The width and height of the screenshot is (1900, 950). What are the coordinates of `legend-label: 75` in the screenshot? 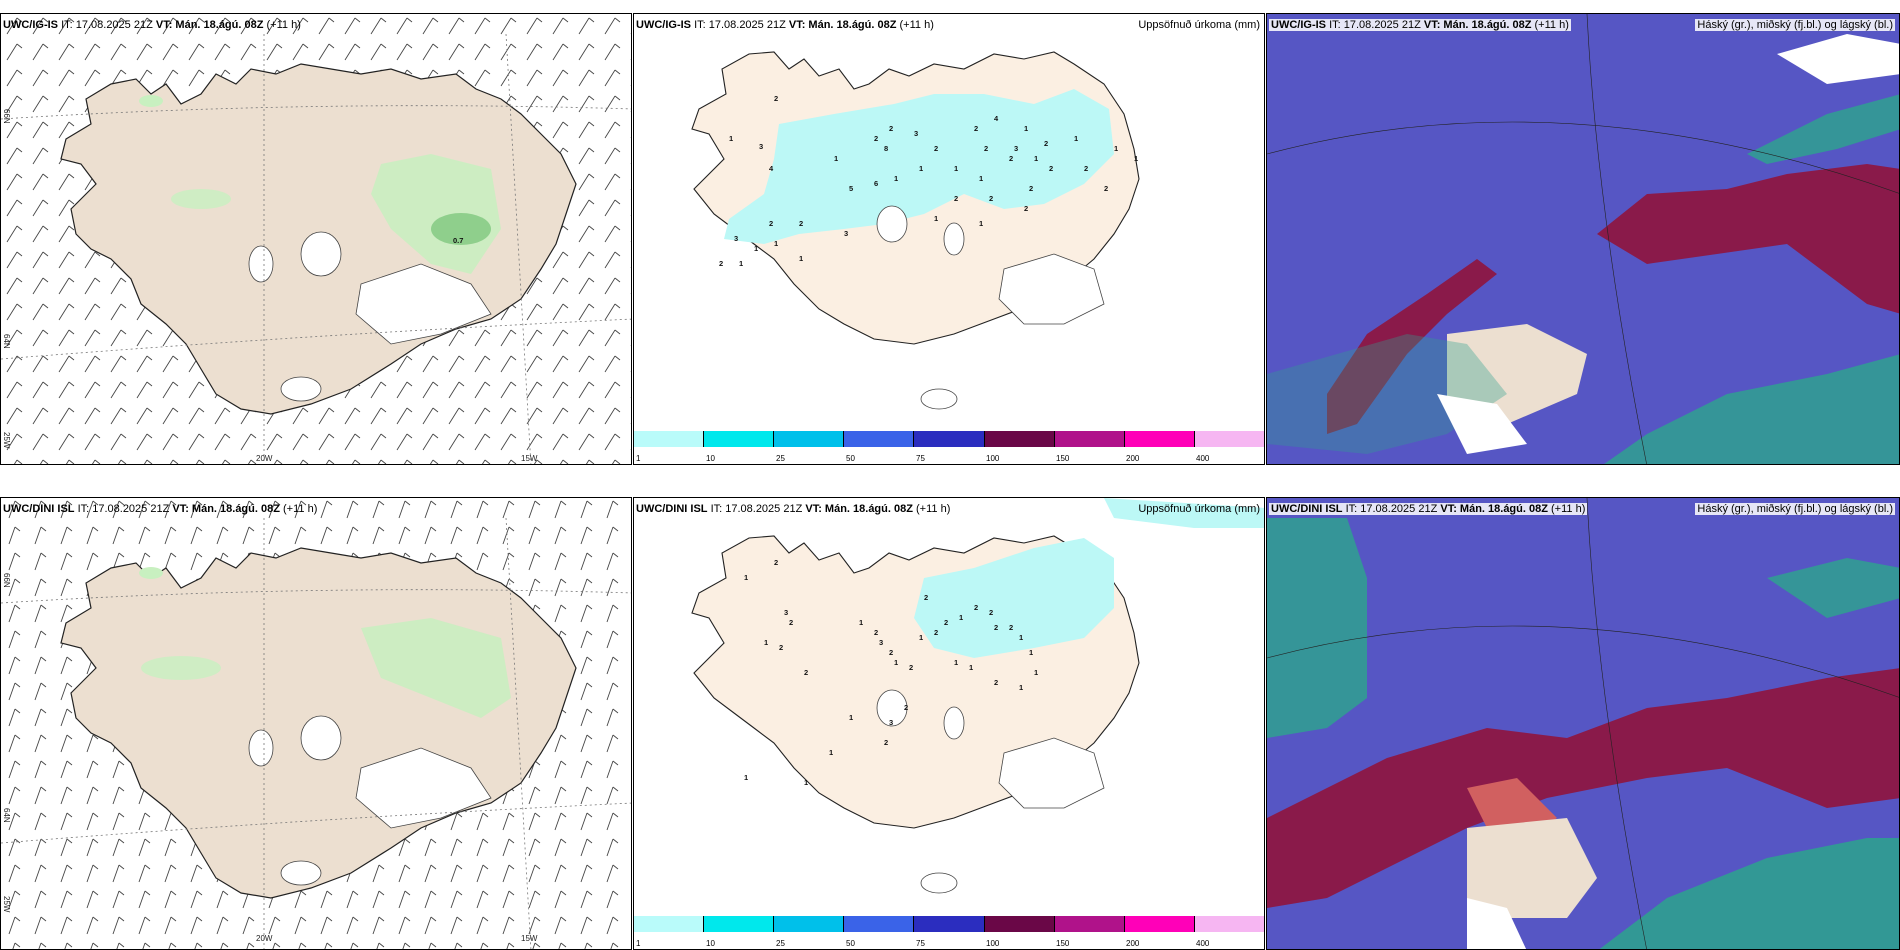 It's located at (920, 458).